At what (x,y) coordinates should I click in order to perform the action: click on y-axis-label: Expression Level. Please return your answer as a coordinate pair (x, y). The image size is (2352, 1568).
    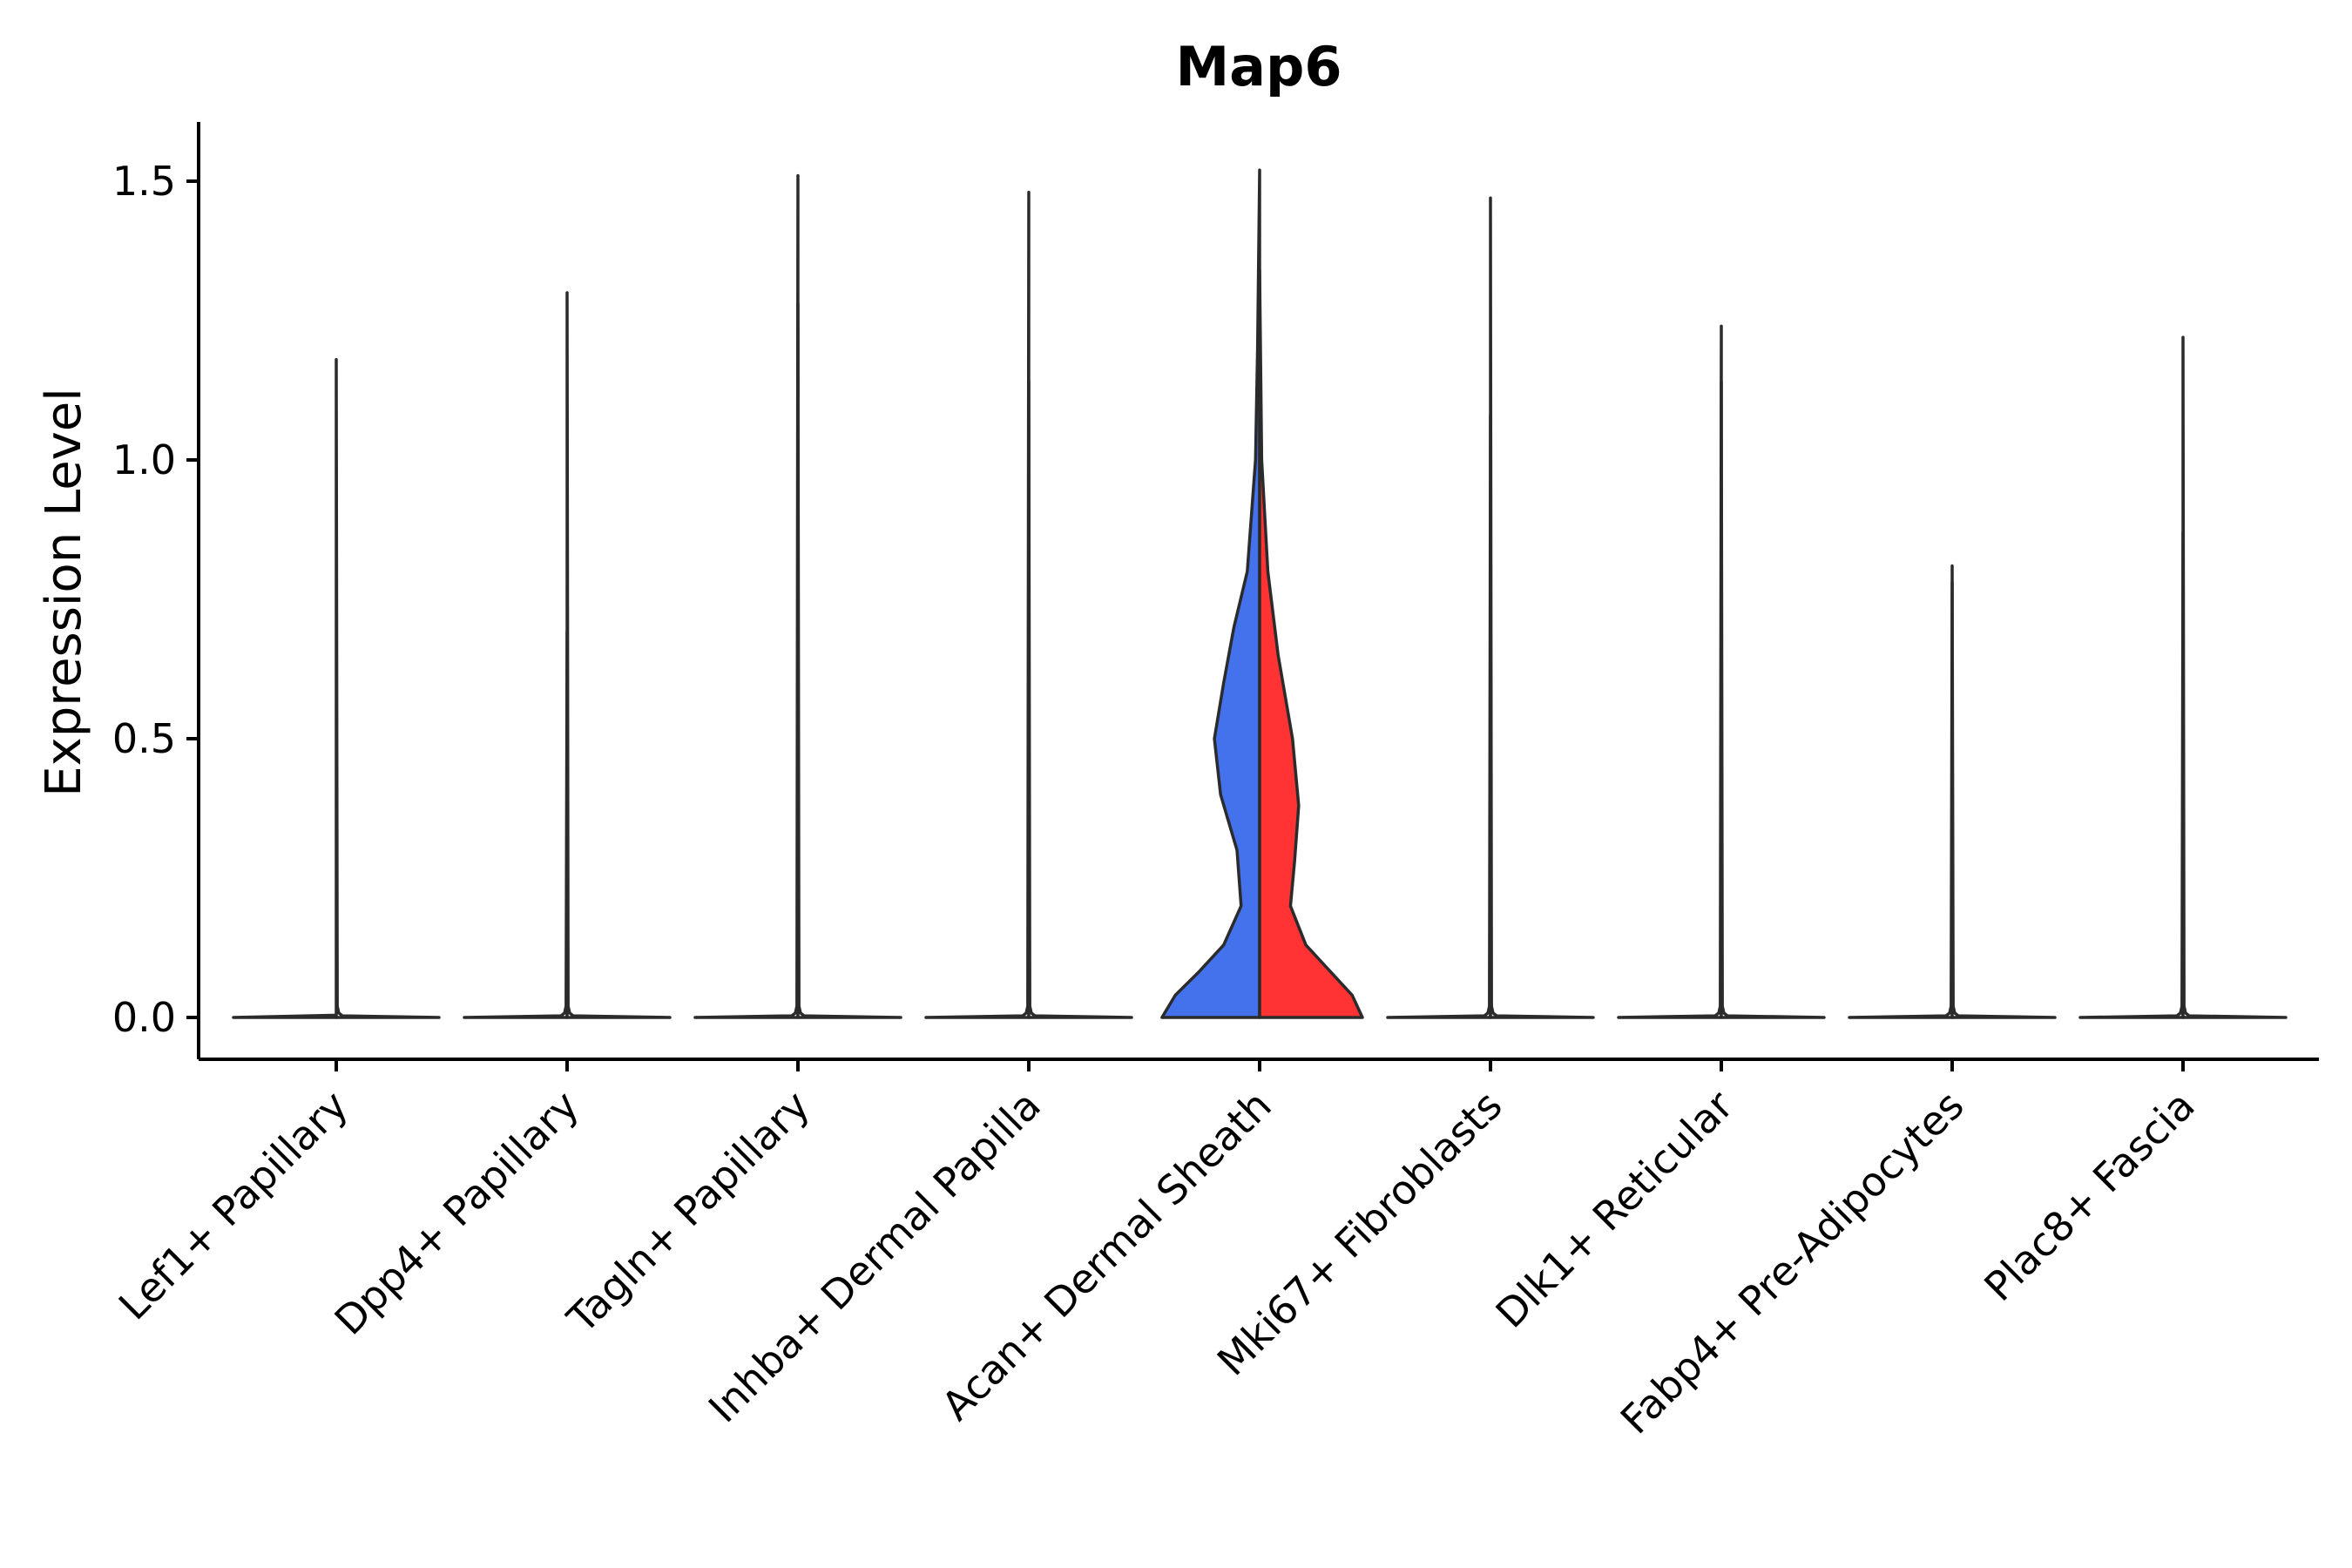
    Looking at the image, I should click on (64, 592).